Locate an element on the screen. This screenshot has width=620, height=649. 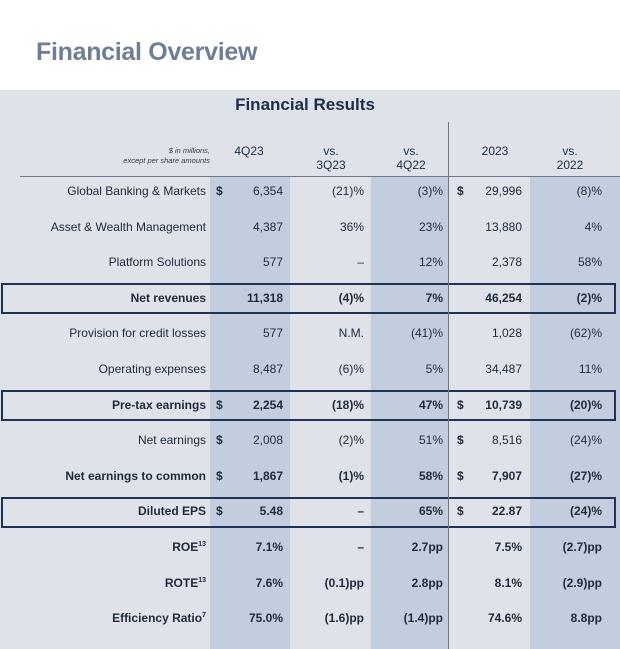
column-band-vs-4q22 is located at coordinates (409, 413).